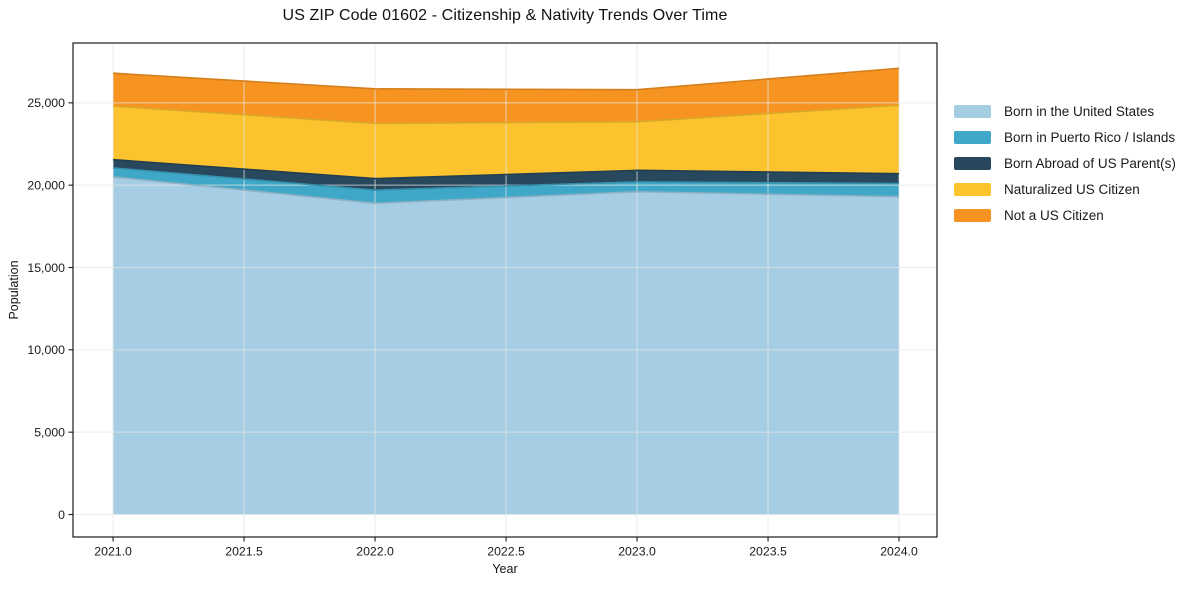 The width and height of the screenshot is (1189, 590). What do you see at coordinates (899, 552) in the screenshot?
I see `x-tick-label: 2024.0` at bounding box center [899, 552].